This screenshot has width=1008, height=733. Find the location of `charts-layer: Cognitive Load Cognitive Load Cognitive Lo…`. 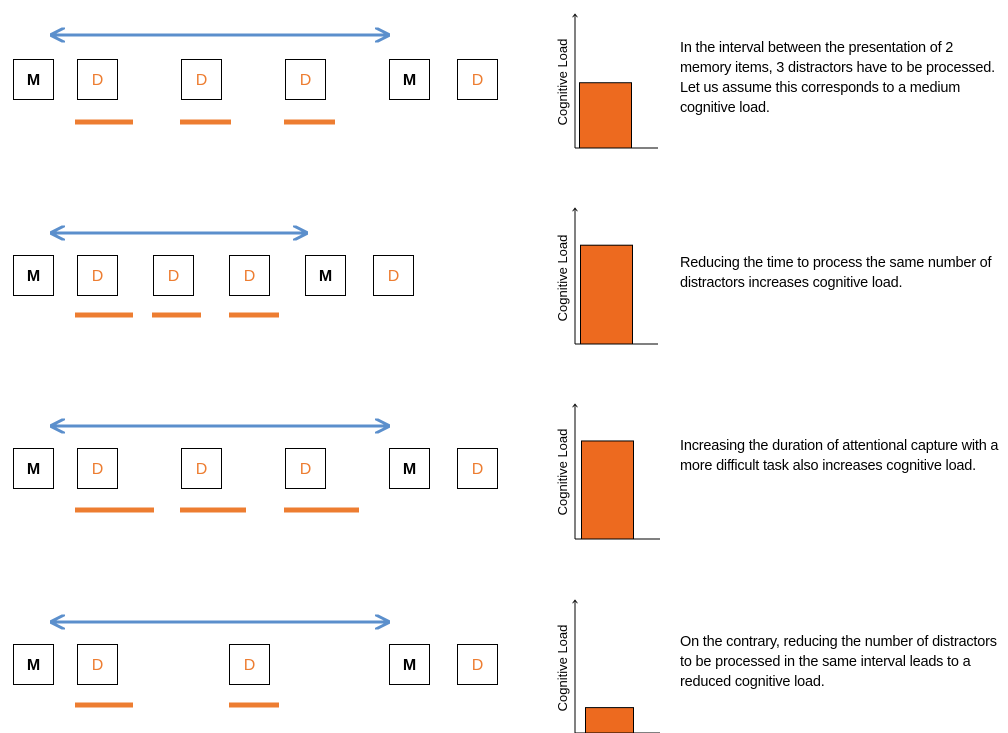

charts-layer: Cognitive Load Cognitive Load Cognitive Lo… is located at coordinates (607, 373).